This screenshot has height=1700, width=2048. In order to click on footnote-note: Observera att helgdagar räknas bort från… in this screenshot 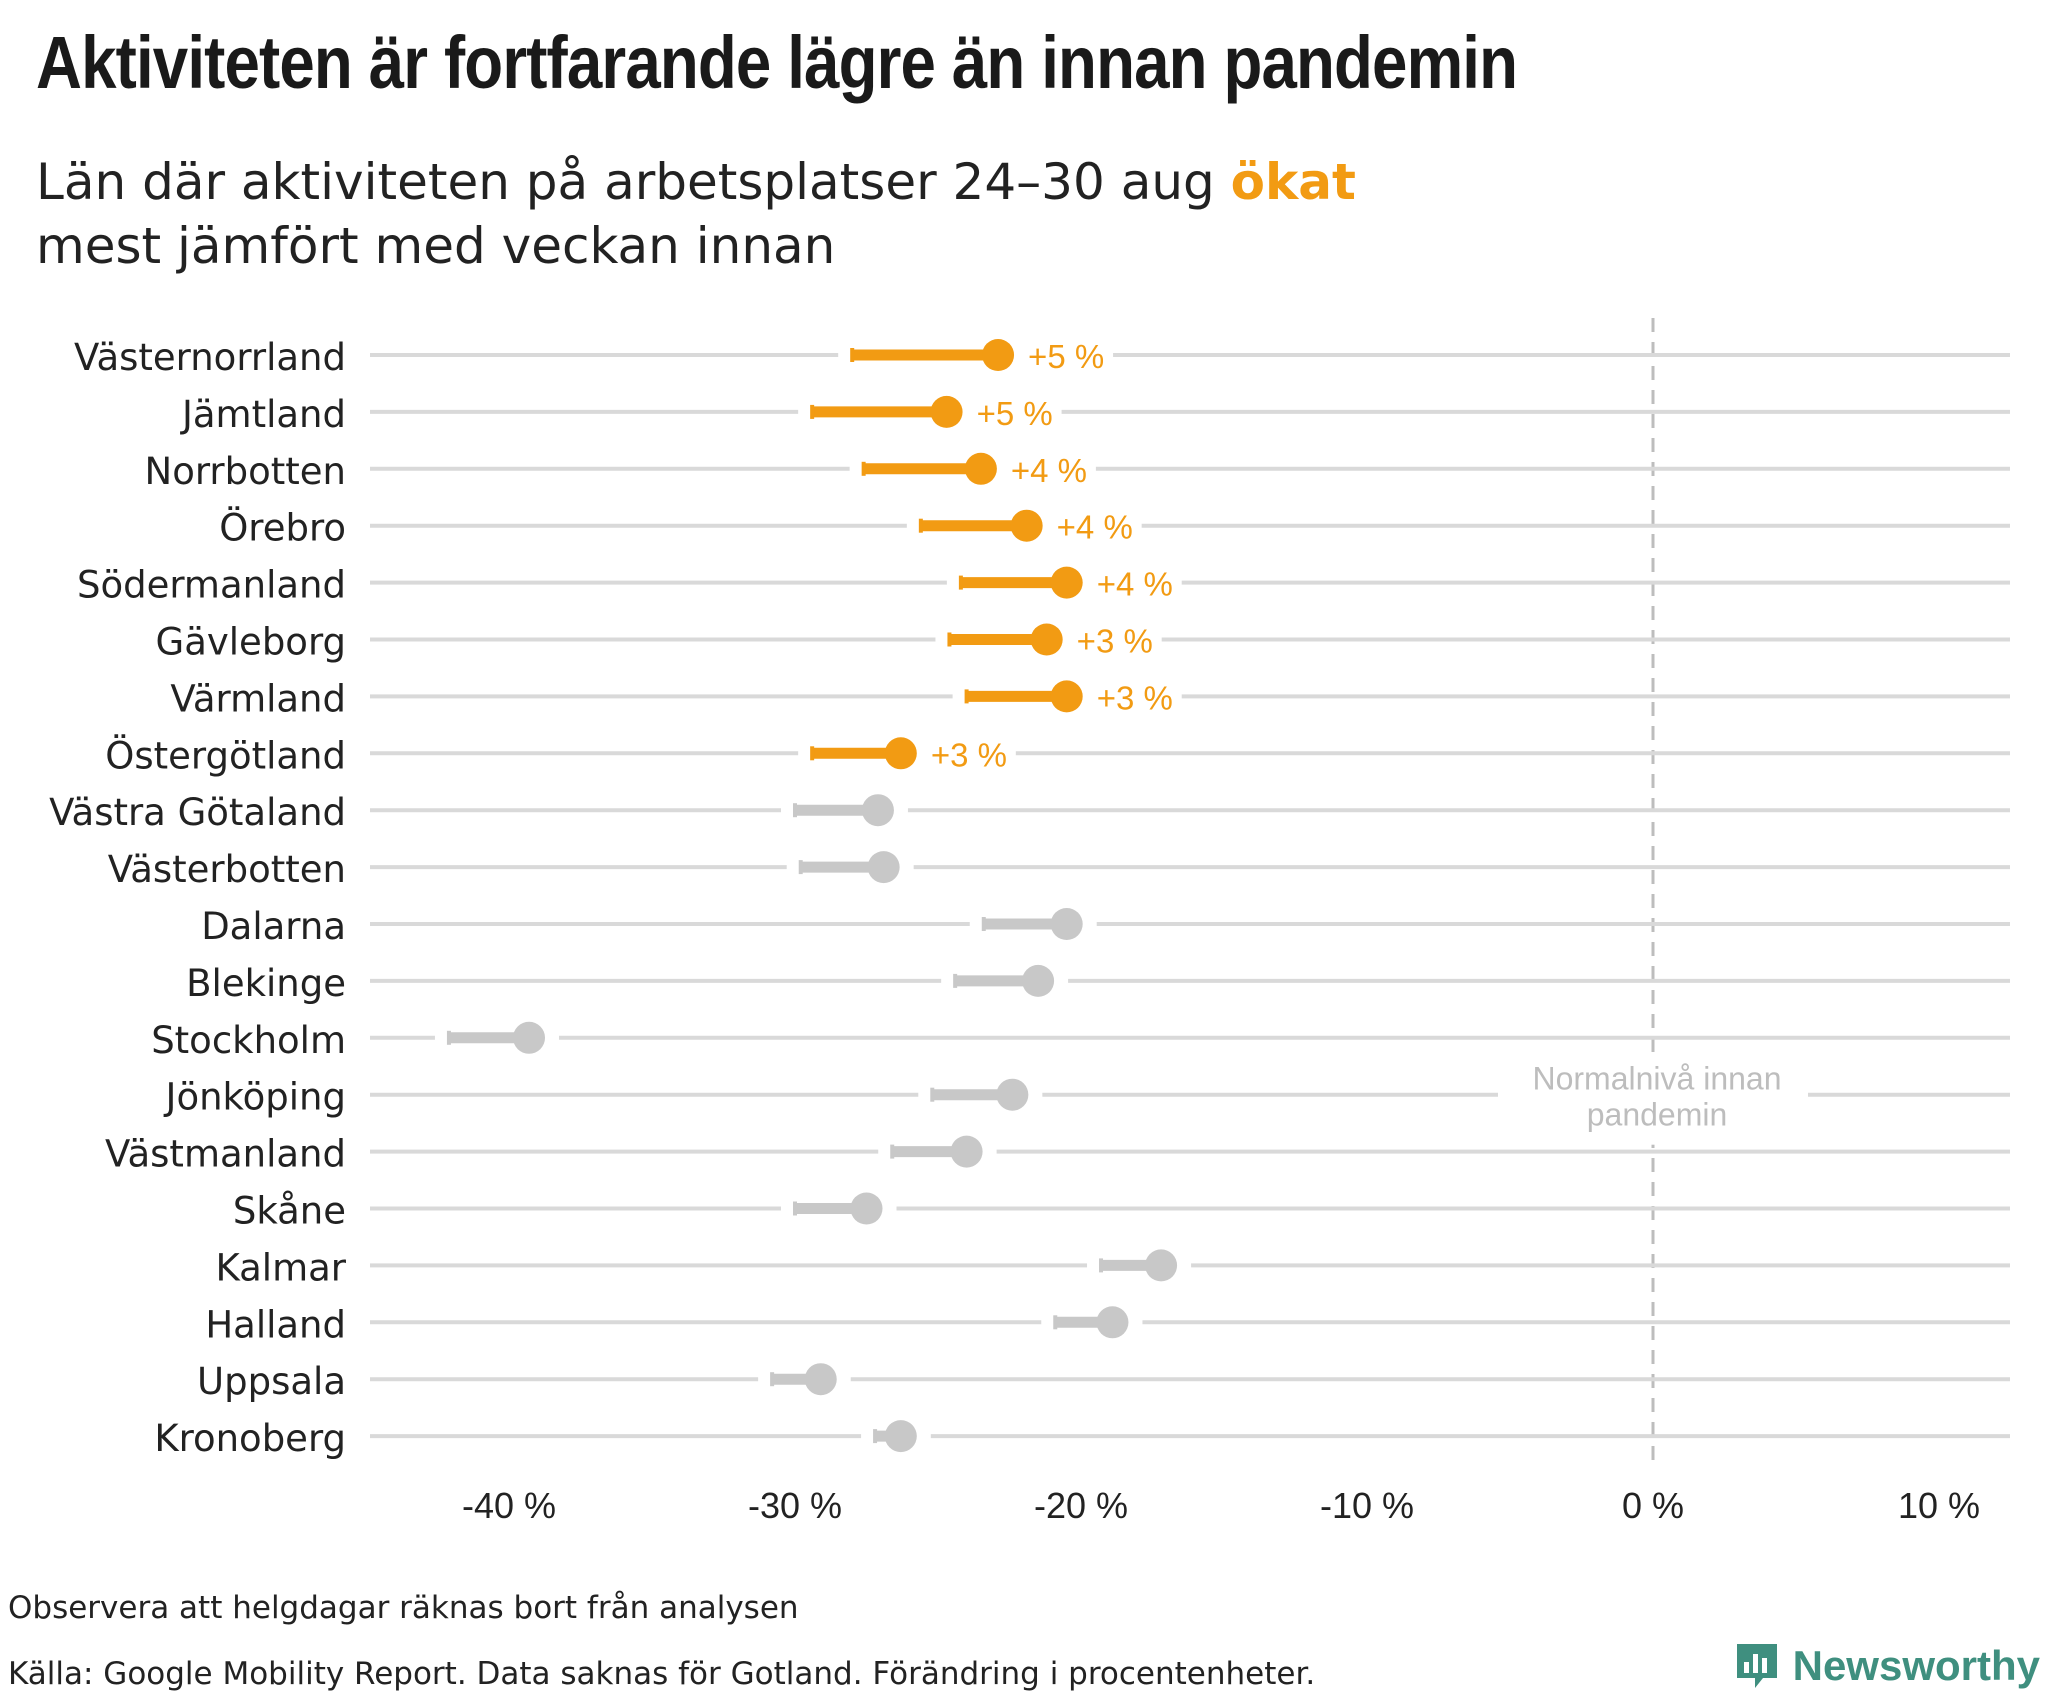, I will do `click(403, 1608)`.